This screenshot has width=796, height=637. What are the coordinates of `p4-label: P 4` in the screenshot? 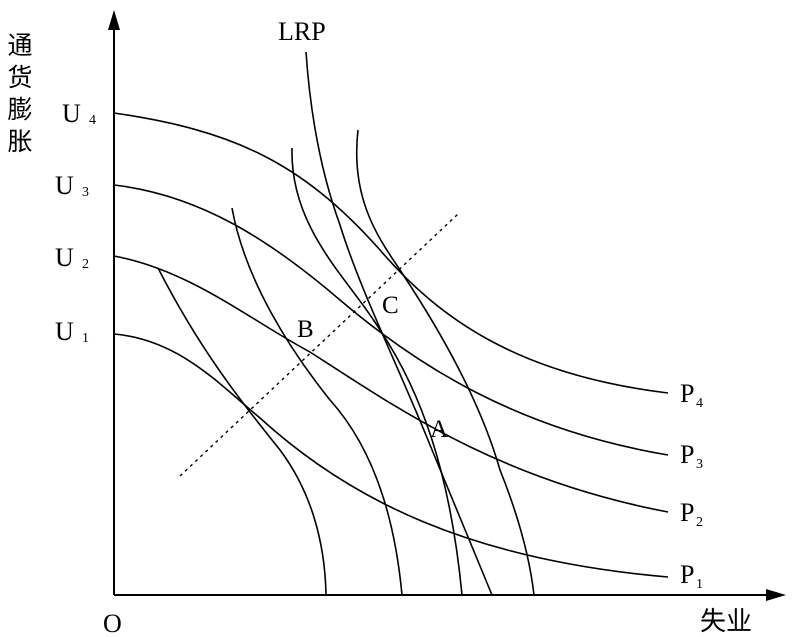 It's located at (691, 395).